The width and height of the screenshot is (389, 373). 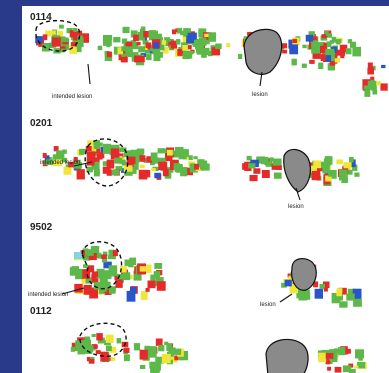 What do you see at coordinates (72, 97) in the screenshot?
I see `intended-label-0114: intended lesion` at bounding box center [72, 97].